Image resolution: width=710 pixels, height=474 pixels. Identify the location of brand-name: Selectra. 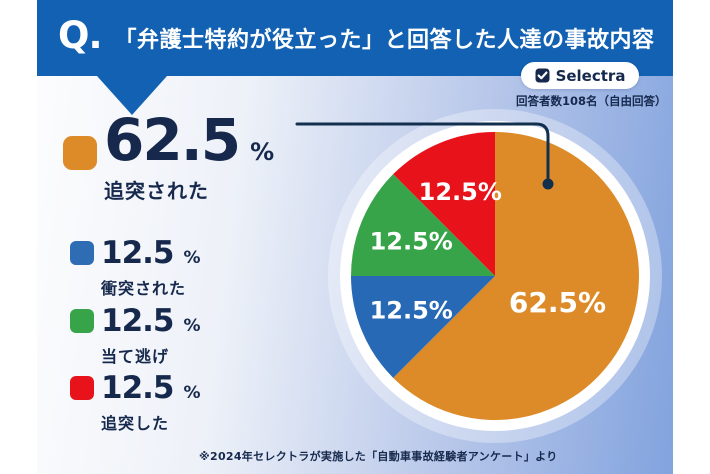
(590, 75).